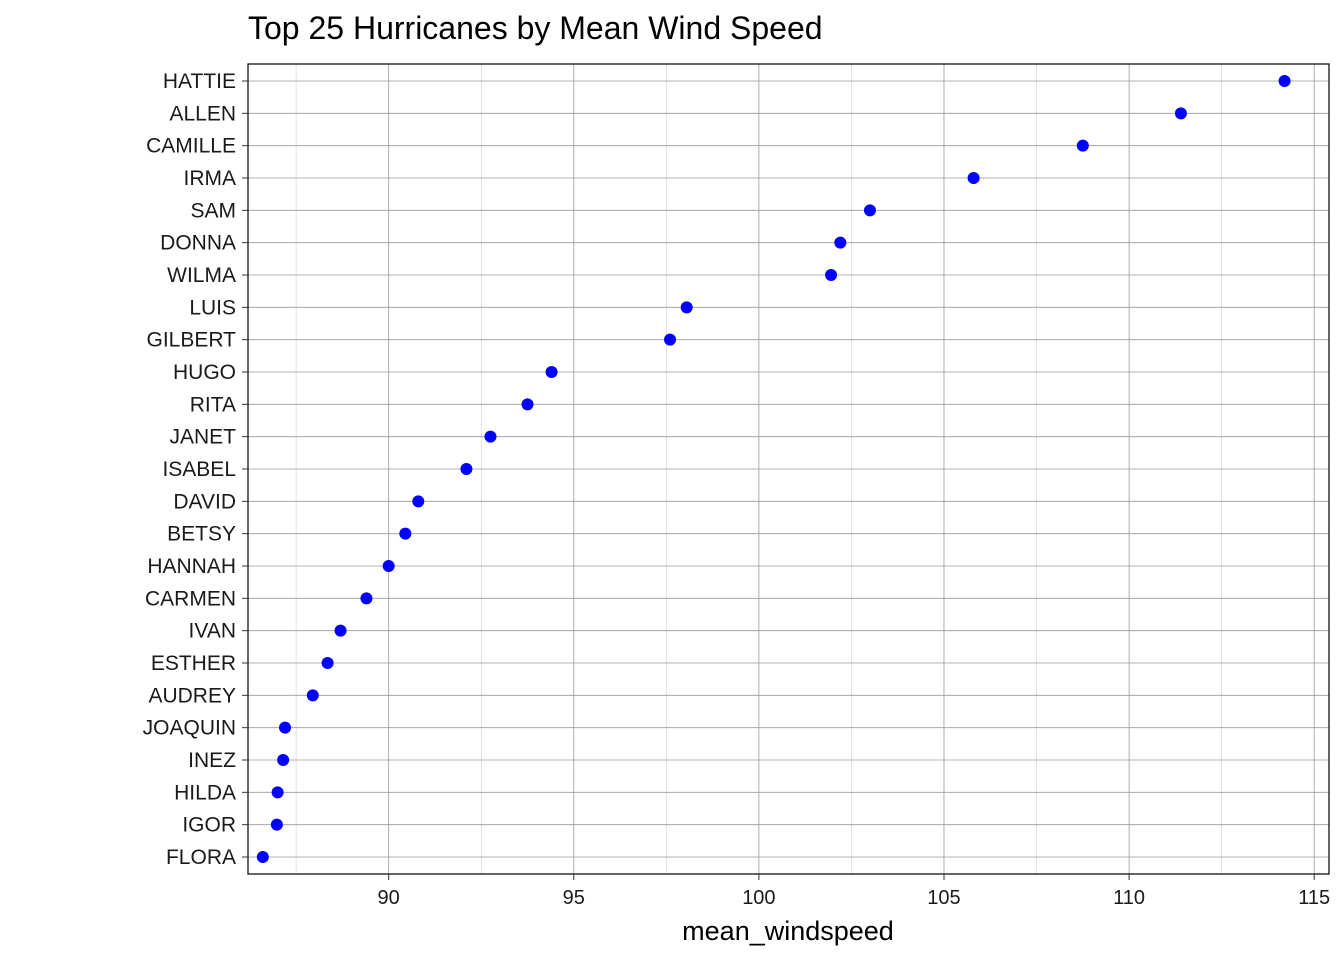  What do you see at coordinates (198, 243) in the screenshot?
I see `y-tick-label: DONNA` at bounding box center [198, 243].